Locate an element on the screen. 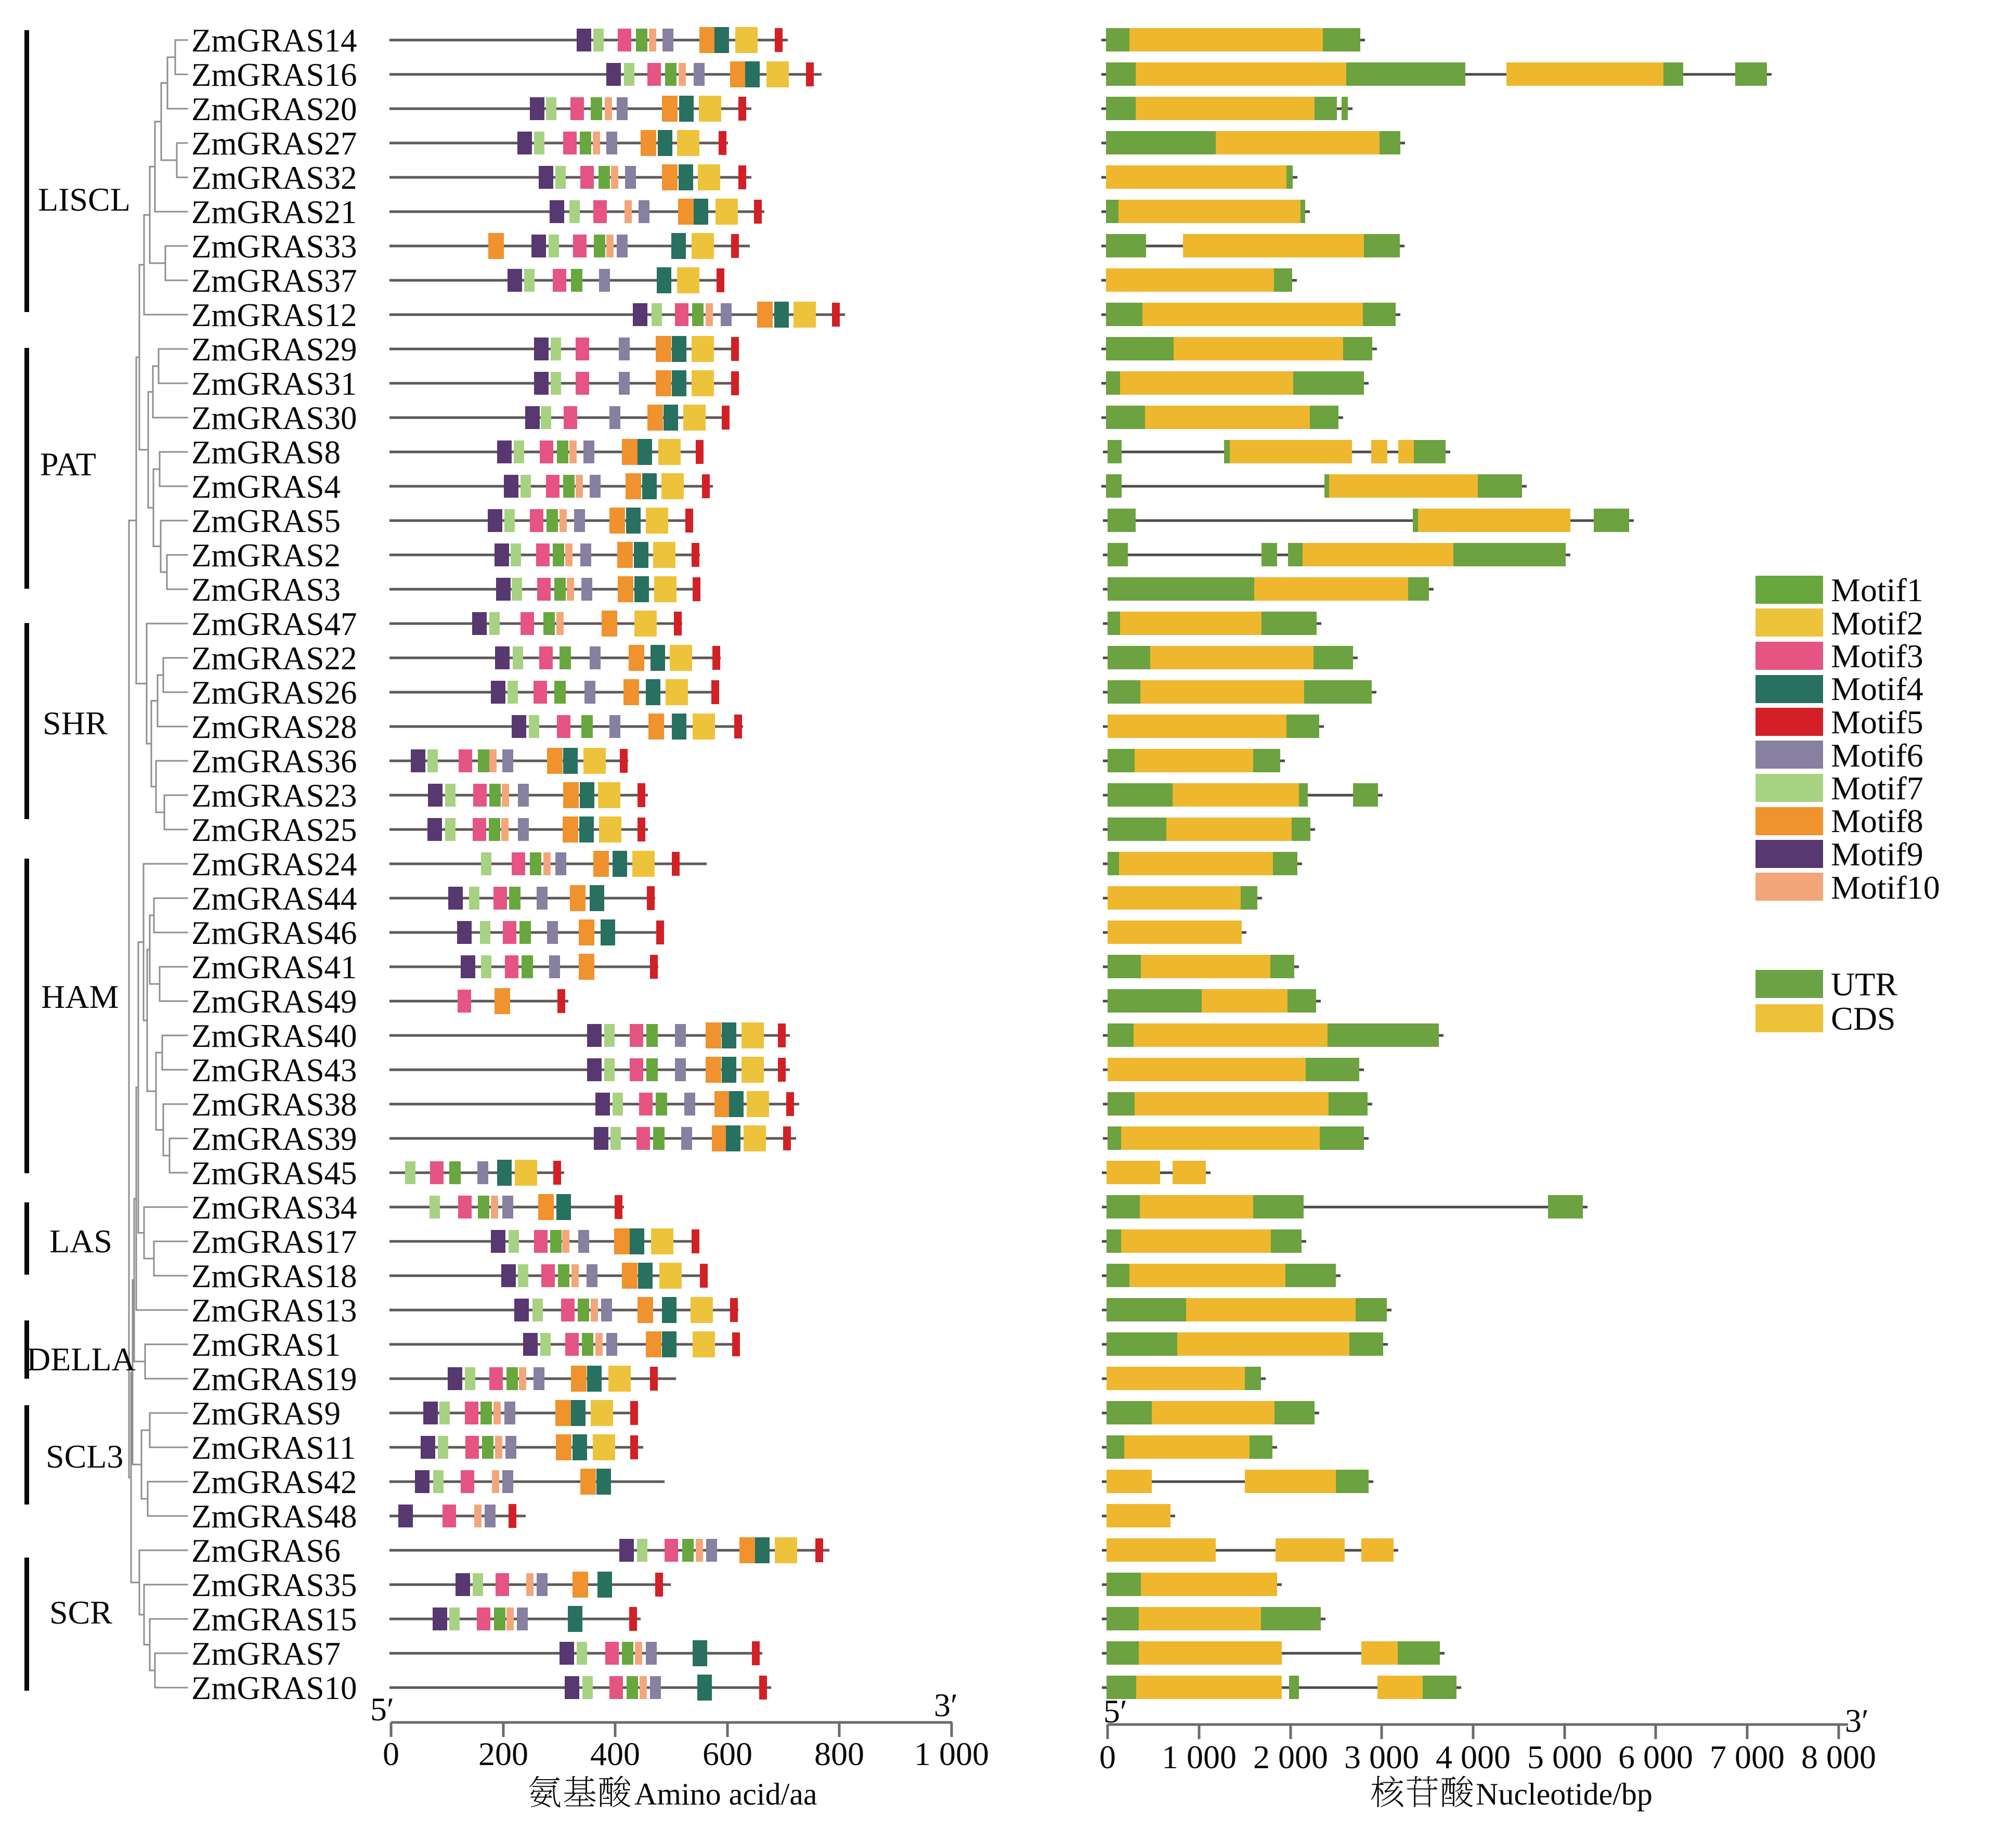  svg-text: SCR is located at coordinates (80, 1612).